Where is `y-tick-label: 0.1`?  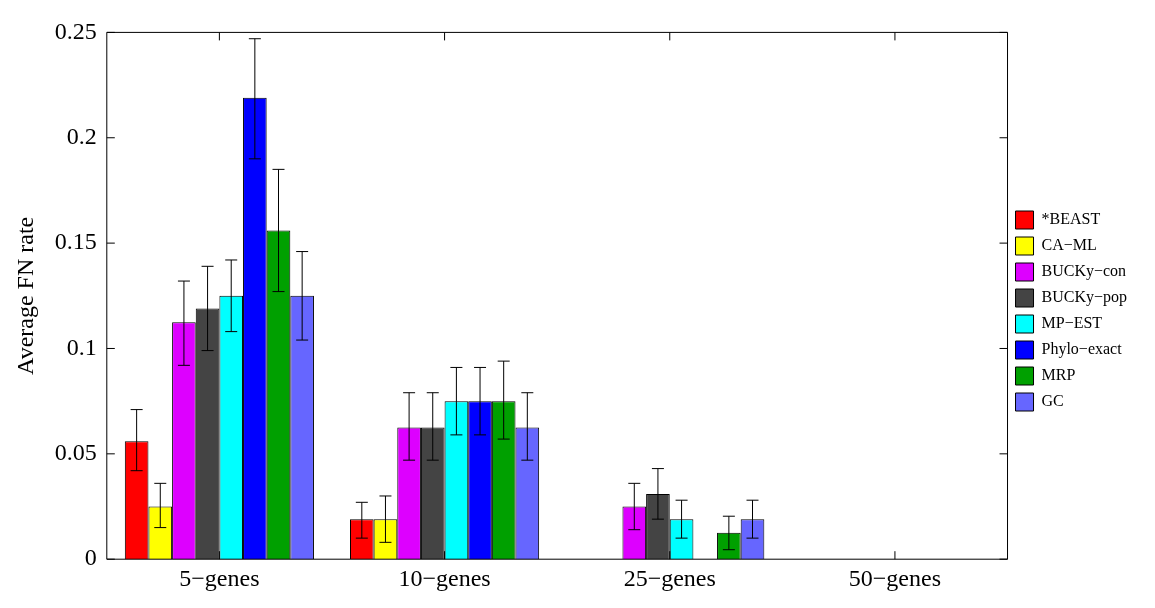 y-tick-label: 0.1 is located at coordinates (81, 346).